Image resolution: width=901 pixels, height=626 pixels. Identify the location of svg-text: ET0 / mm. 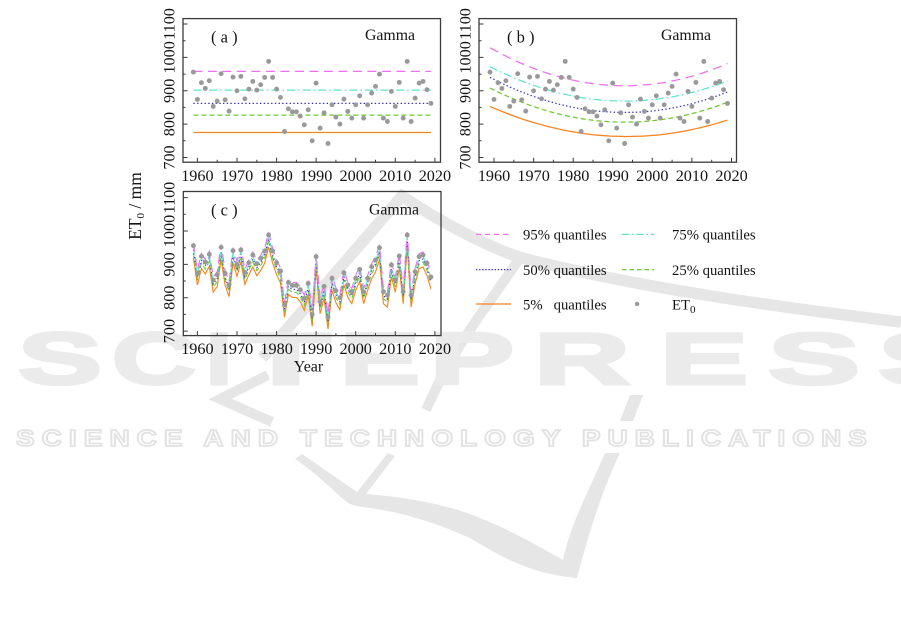
(136, 206).